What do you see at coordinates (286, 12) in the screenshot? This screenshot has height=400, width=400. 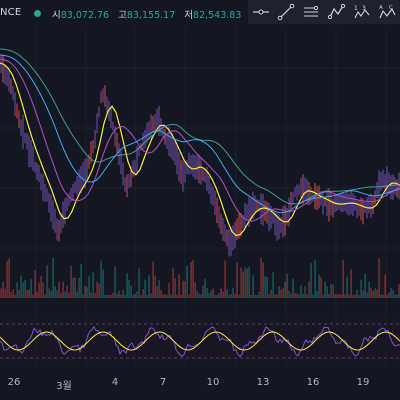 I see `trend-line-tool-icon` at bounding box center [286, 12].